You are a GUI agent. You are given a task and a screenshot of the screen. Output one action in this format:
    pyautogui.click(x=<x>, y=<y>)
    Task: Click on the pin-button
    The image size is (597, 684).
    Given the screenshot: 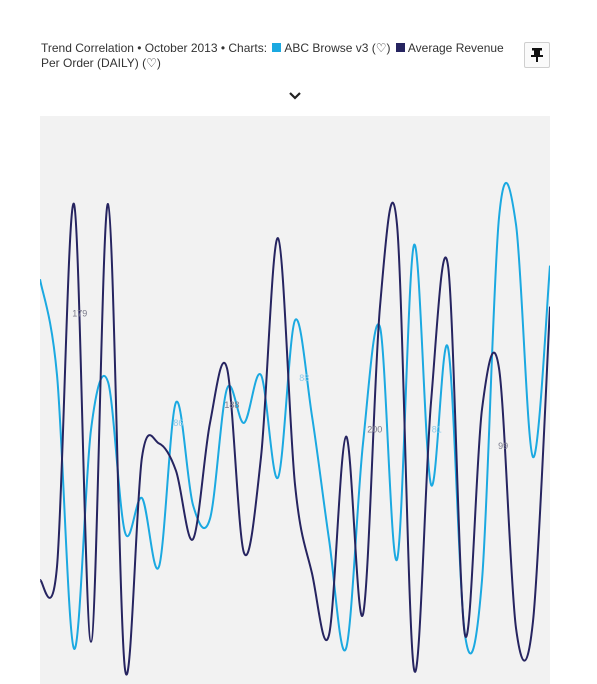 What is the action you would take?
    pyautogui.click(x=537, y=55)
    